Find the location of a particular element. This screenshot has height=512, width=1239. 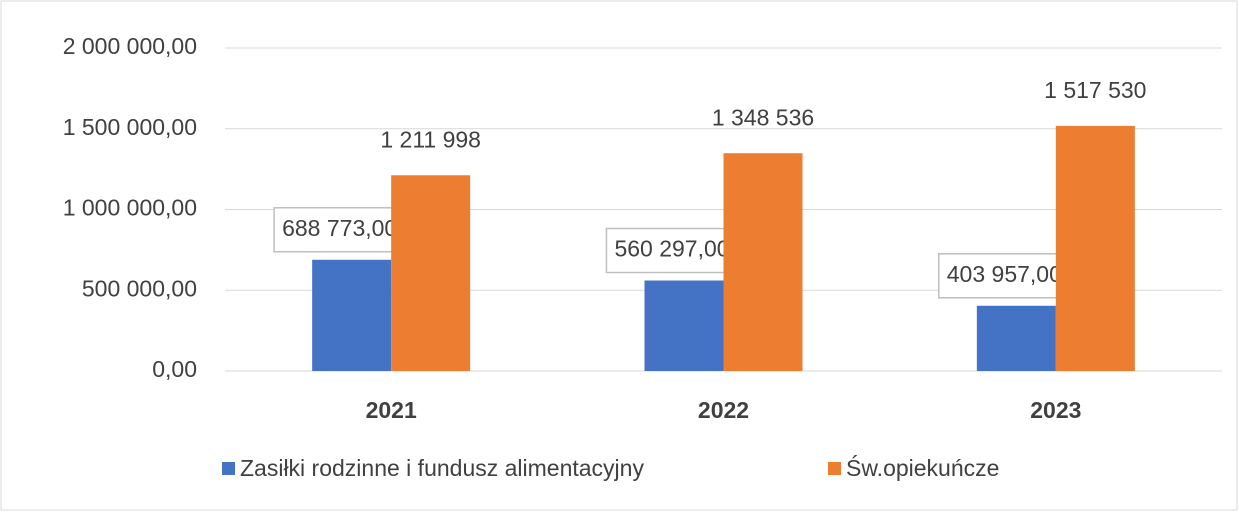

x-tick-label: 2023 is located at coordinates (1055, 410).